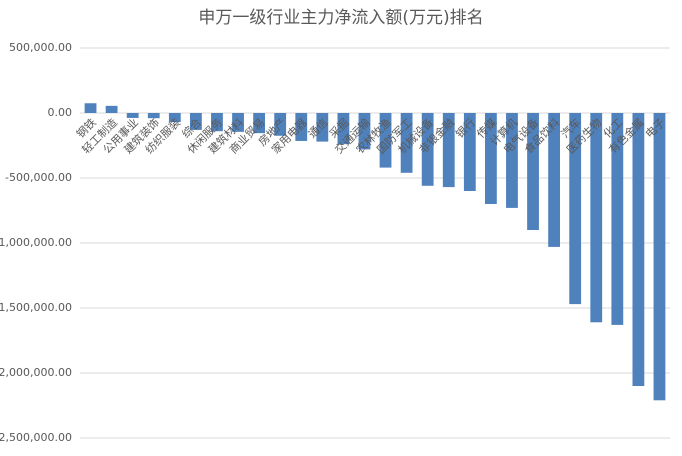  I want to click on y-tick-label: -500,000.00, so click(38, 177).